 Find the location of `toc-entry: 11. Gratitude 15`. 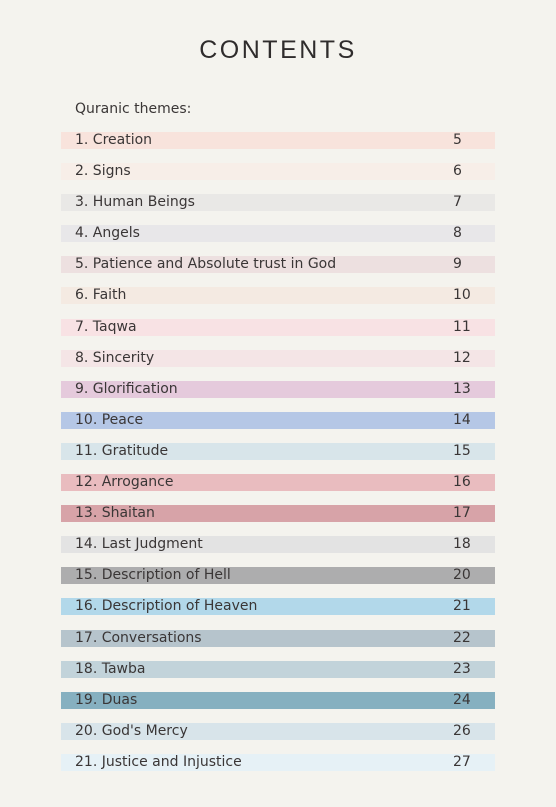

toc-entry: 11. Gratitude 15 is located at coordinates (278, 451).